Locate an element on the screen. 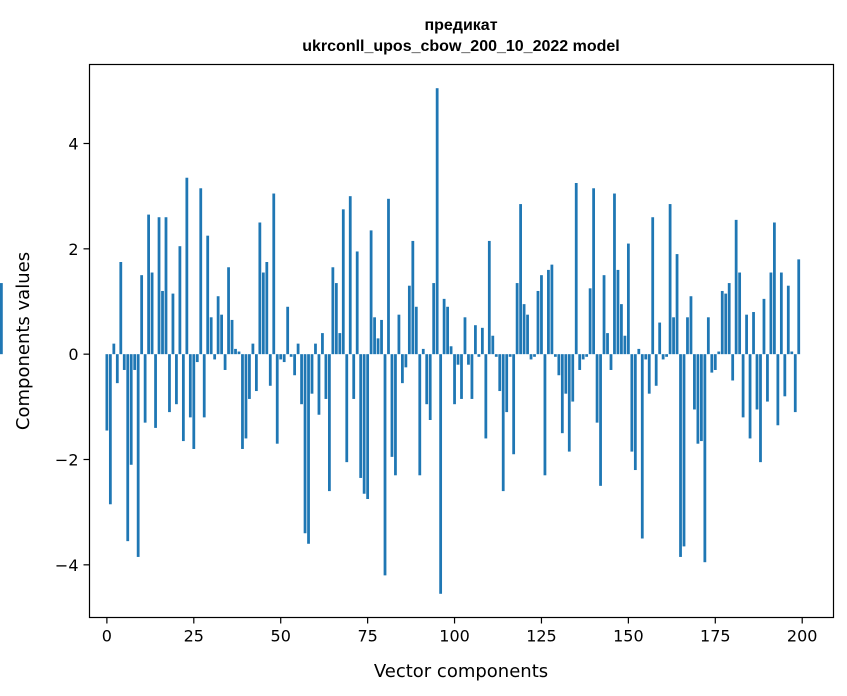  chart-subtitle: ukrconll_upos_cbow_200_10_2022 model is located at coordinates (460, 46).